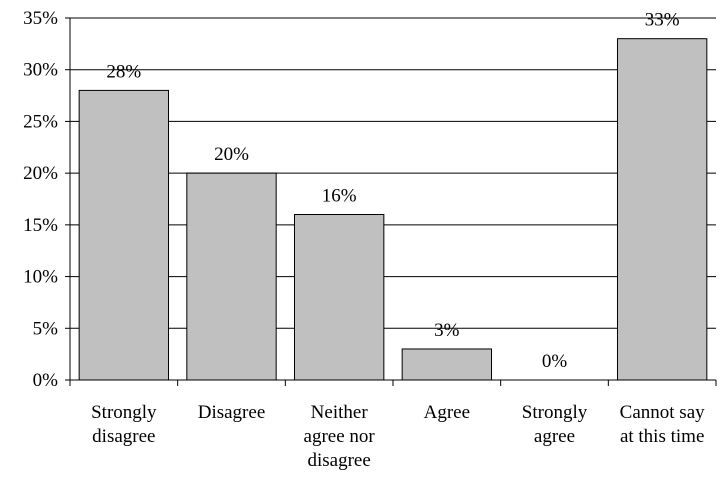  What do you see at coordinates (46, 328) in the screenshot?
I see `y-tick-label: 5%` at bounding box center [46, 328].